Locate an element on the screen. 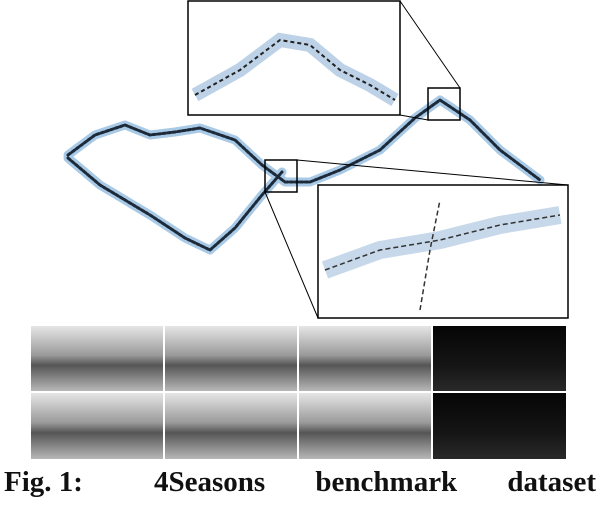  caption: Fig. 1: 4Seasons benchmark dataset is located at coordinates (299, 486).